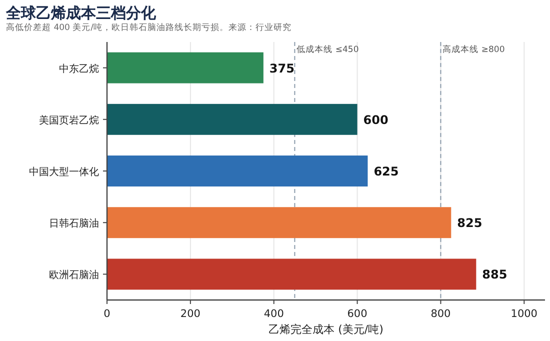  I want to click on x-axis-title: 乙烯完全成本 (美元/吨), so click(326, 329).